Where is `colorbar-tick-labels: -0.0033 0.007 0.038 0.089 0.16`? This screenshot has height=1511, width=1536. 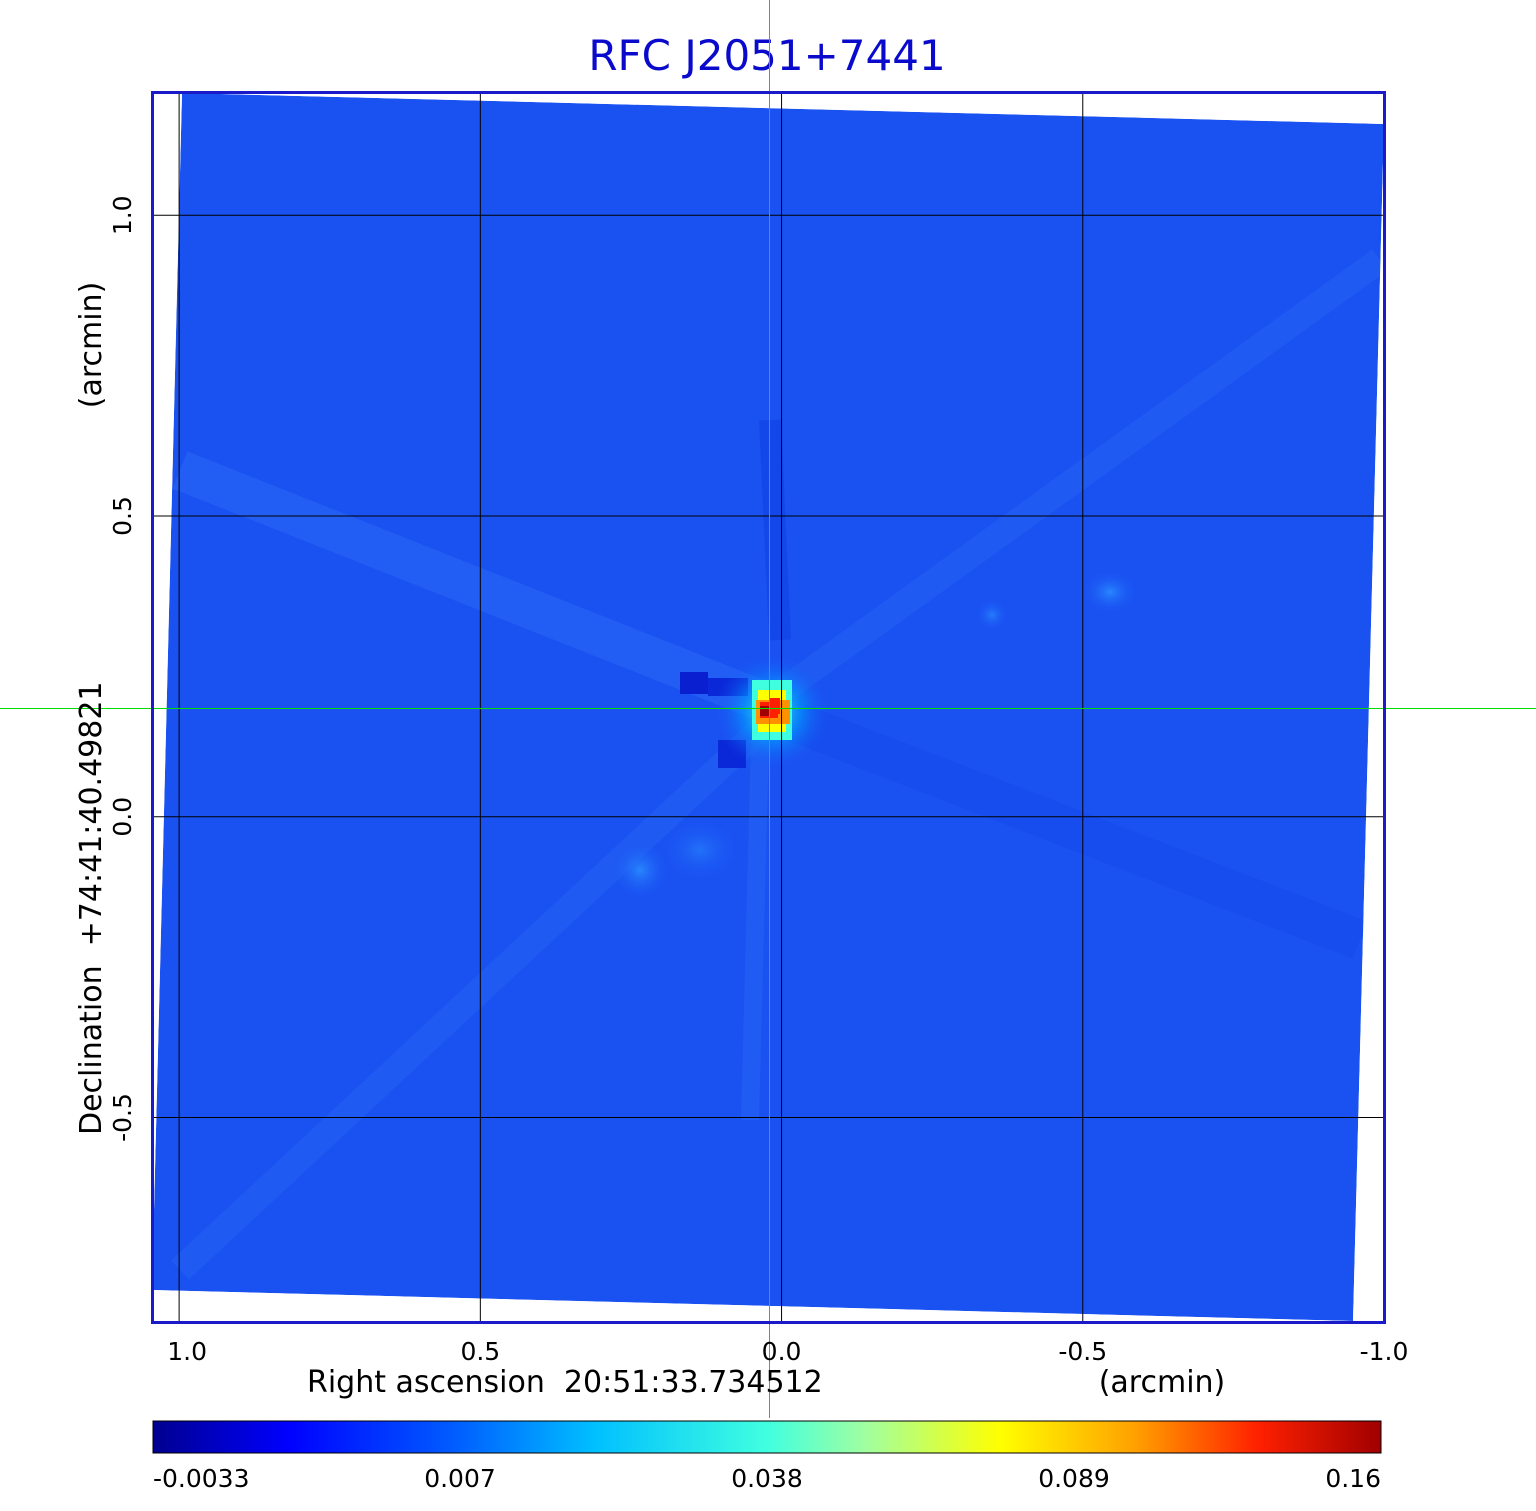 colorbar-tick-labels: -0.0033 0.007 0.038 0.089 0.16 is located at coordinates (767, 1478).